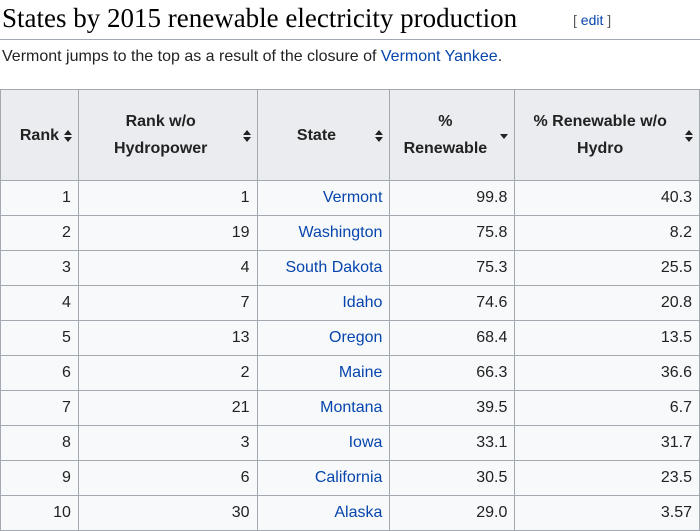 Image resolution: width=700 pixels, height=531 pixels. Describe the element at coordinates (607, 408) in the screenshot. I see `pct-renewable-wo-hydro-cell: 6.7` at that location.